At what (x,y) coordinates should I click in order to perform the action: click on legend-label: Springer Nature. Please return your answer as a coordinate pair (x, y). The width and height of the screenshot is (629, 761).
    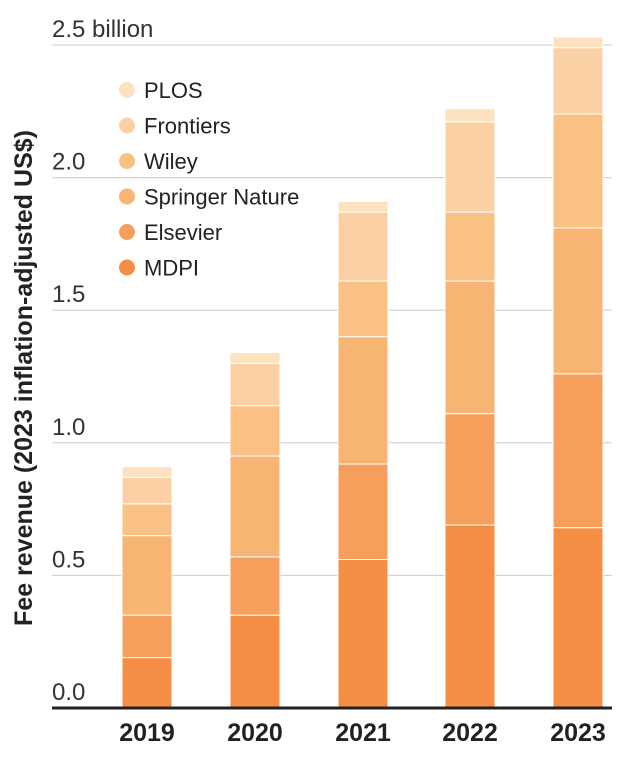
    Looking at the image, I should click on (221, 197).